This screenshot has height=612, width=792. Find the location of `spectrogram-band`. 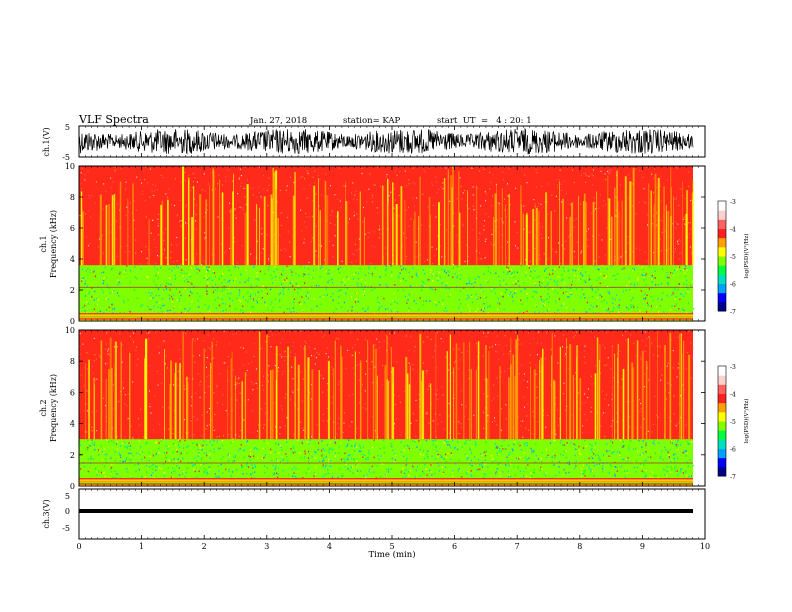

spectrogram-band is located at coordinates (386, 479).